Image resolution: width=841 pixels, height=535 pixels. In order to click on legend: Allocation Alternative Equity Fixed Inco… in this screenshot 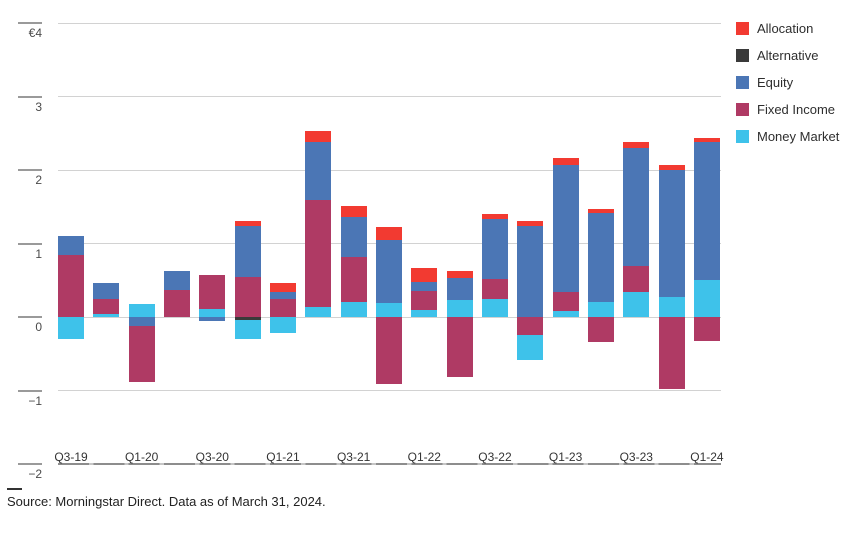, I will do `click(788, 89)`.